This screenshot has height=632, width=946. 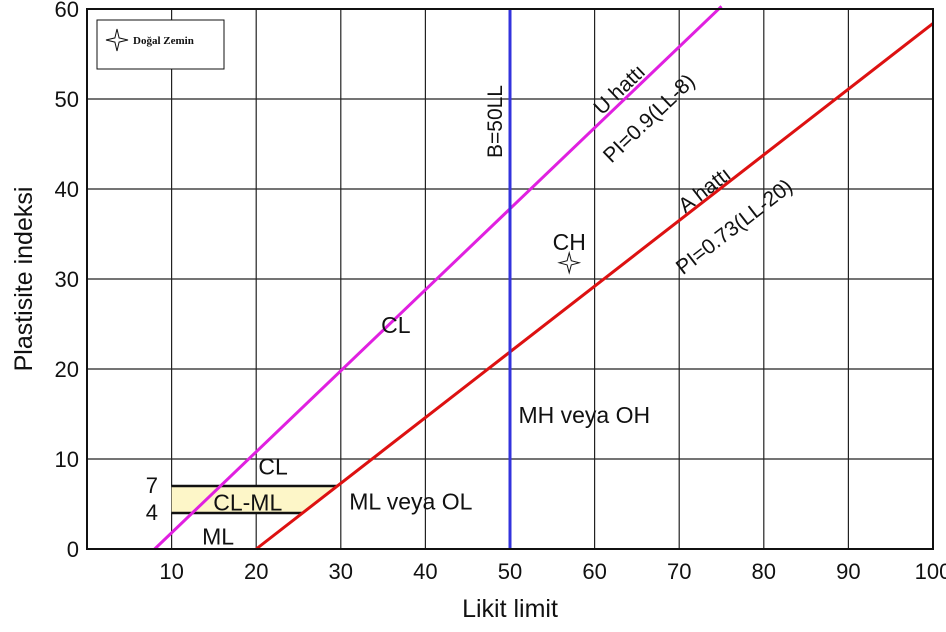 I want to click on x-tick-label: 20, so click(x=256, y=571).